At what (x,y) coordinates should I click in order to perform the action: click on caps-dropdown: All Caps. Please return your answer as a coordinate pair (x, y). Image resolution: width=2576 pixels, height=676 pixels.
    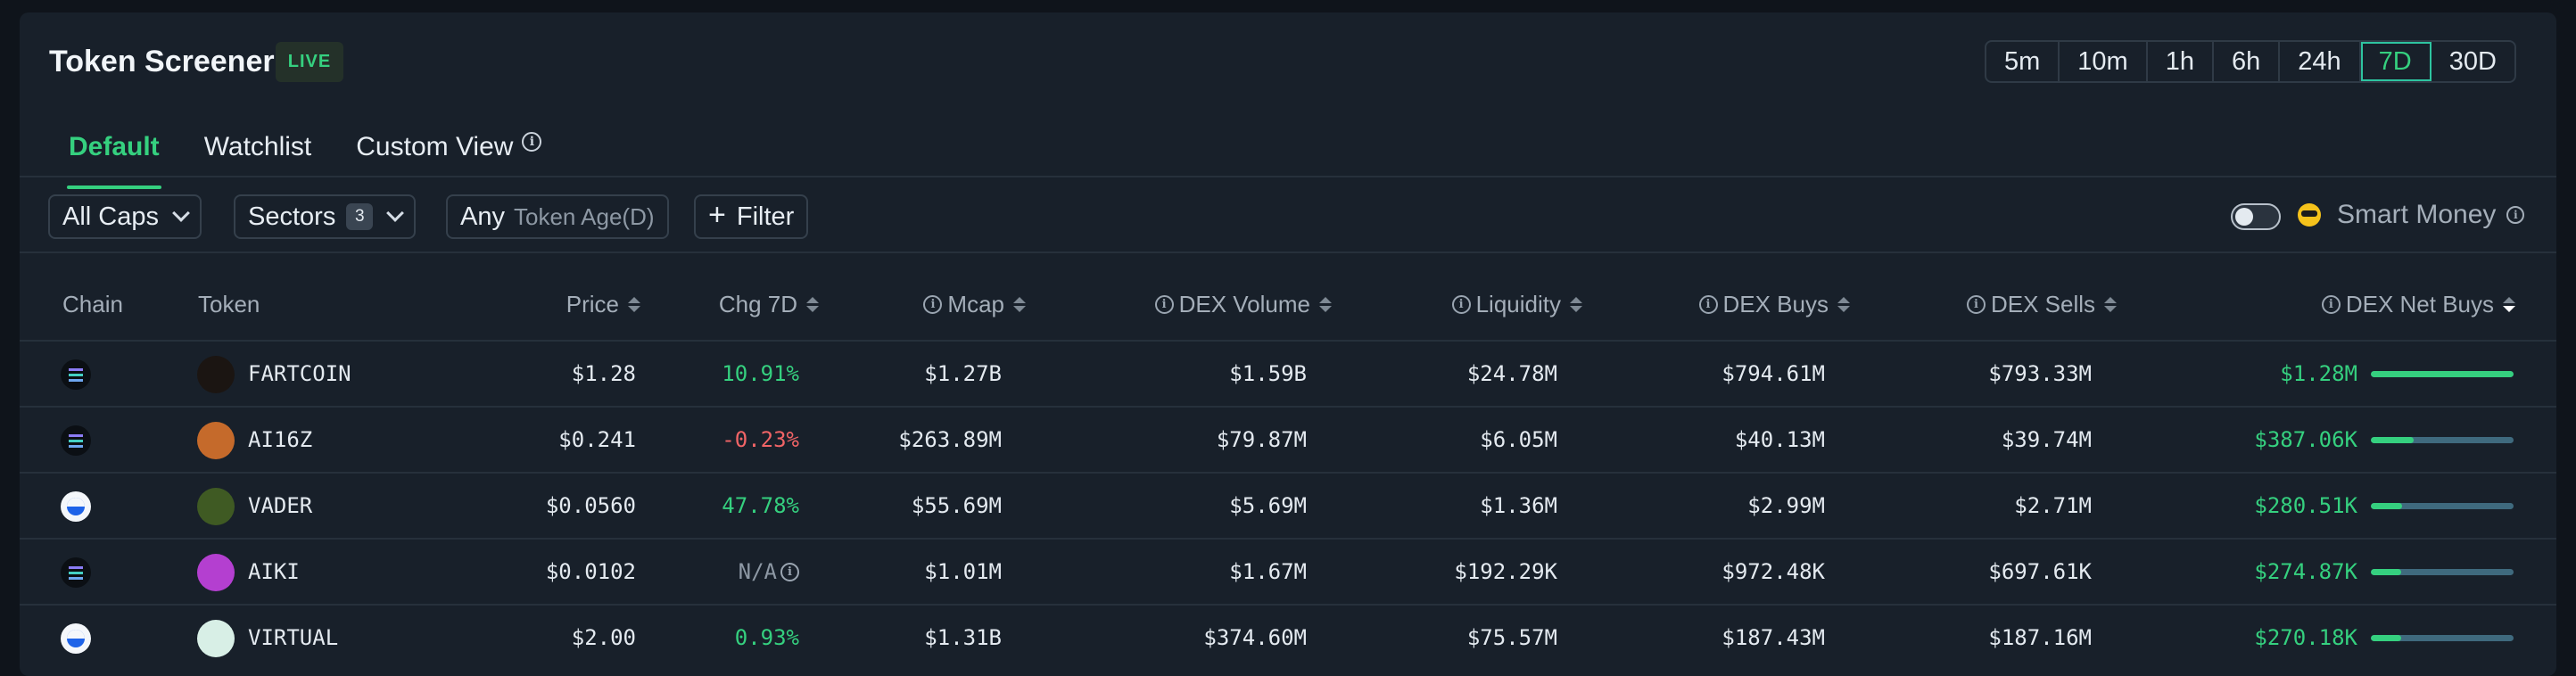
    Looking at the image, I should click on (125, 216).